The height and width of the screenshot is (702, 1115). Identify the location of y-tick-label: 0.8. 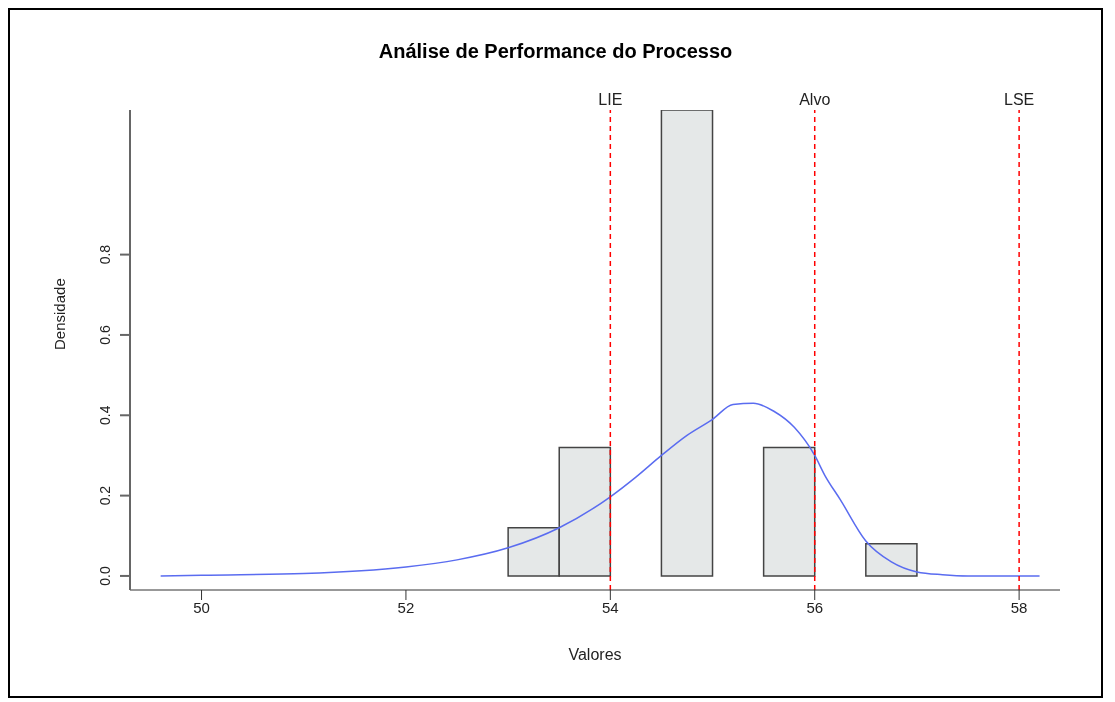
(105, 254).